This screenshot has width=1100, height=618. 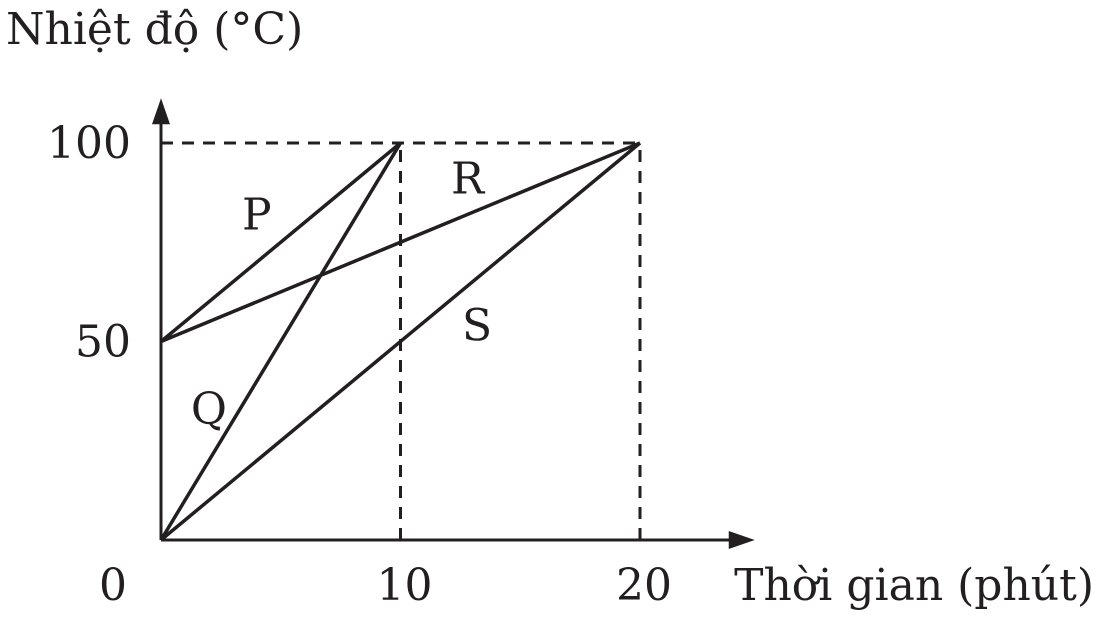 What do you see at coordinates (280, 242) in the screenshot?
I see `series-line-p` at bounding box center [280, 242].